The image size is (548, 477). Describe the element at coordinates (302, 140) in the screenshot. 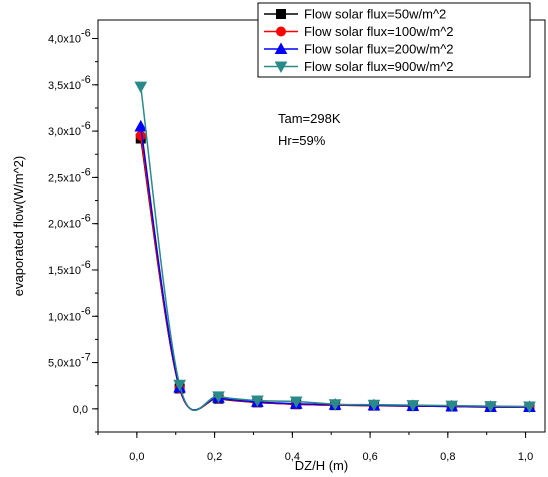

I see `annotation-humidity: Hr=59%` at that location.